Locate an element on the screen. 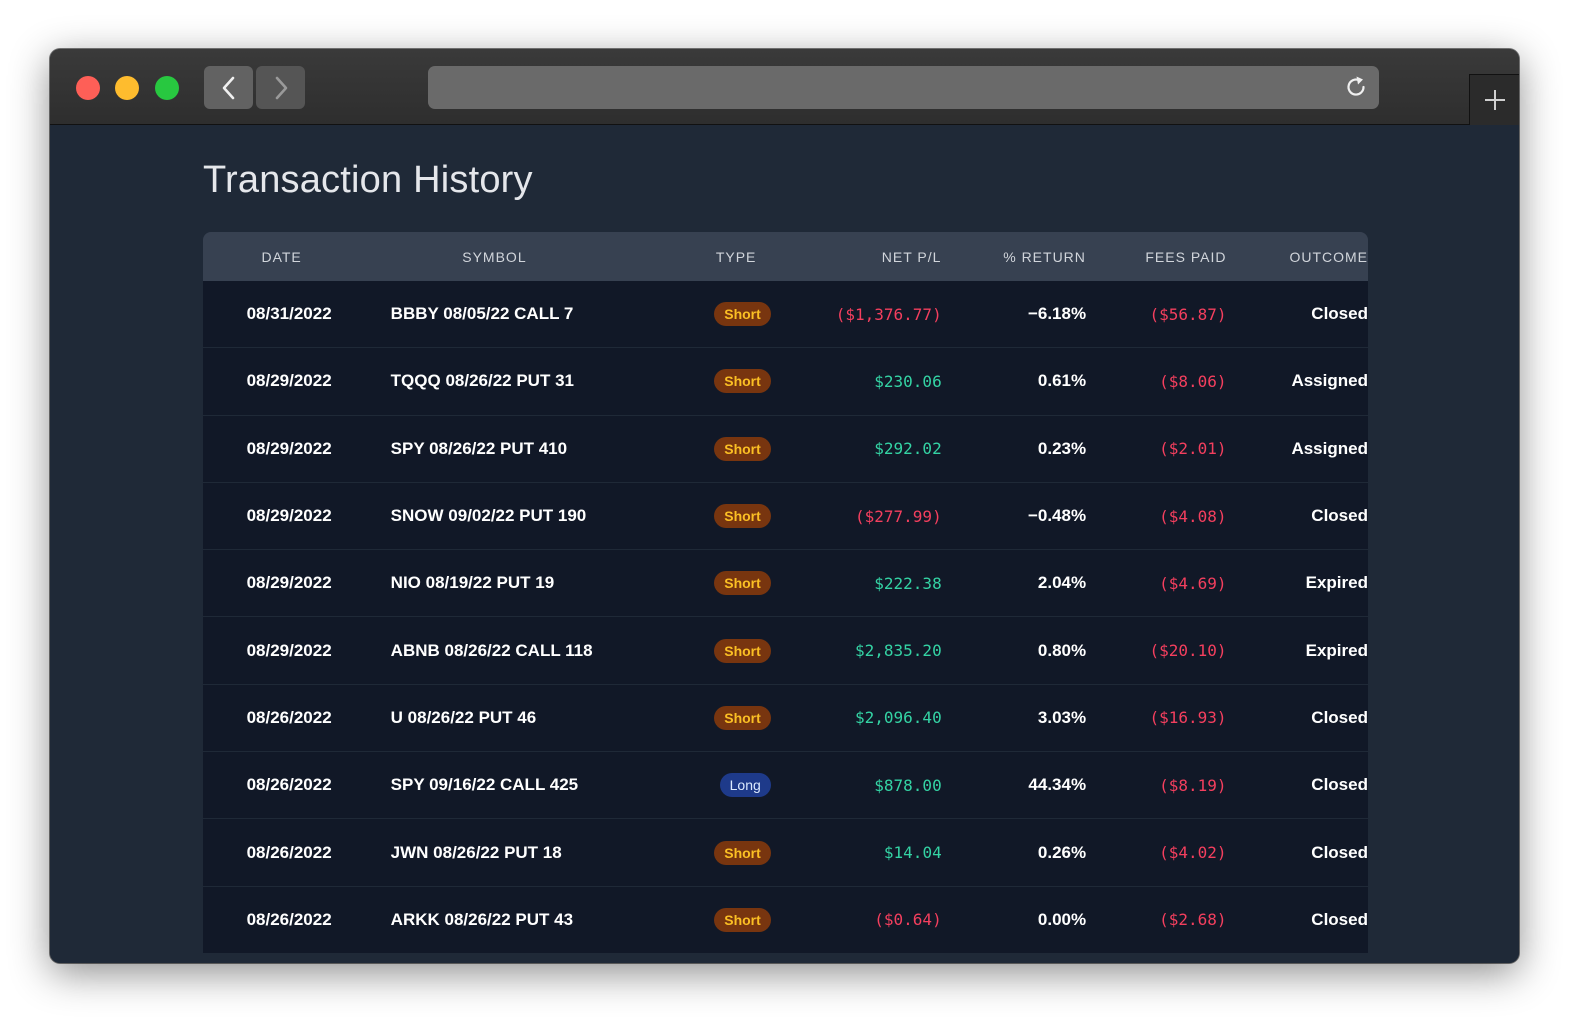  type-cell: Long is located at coordinates (722, 785).